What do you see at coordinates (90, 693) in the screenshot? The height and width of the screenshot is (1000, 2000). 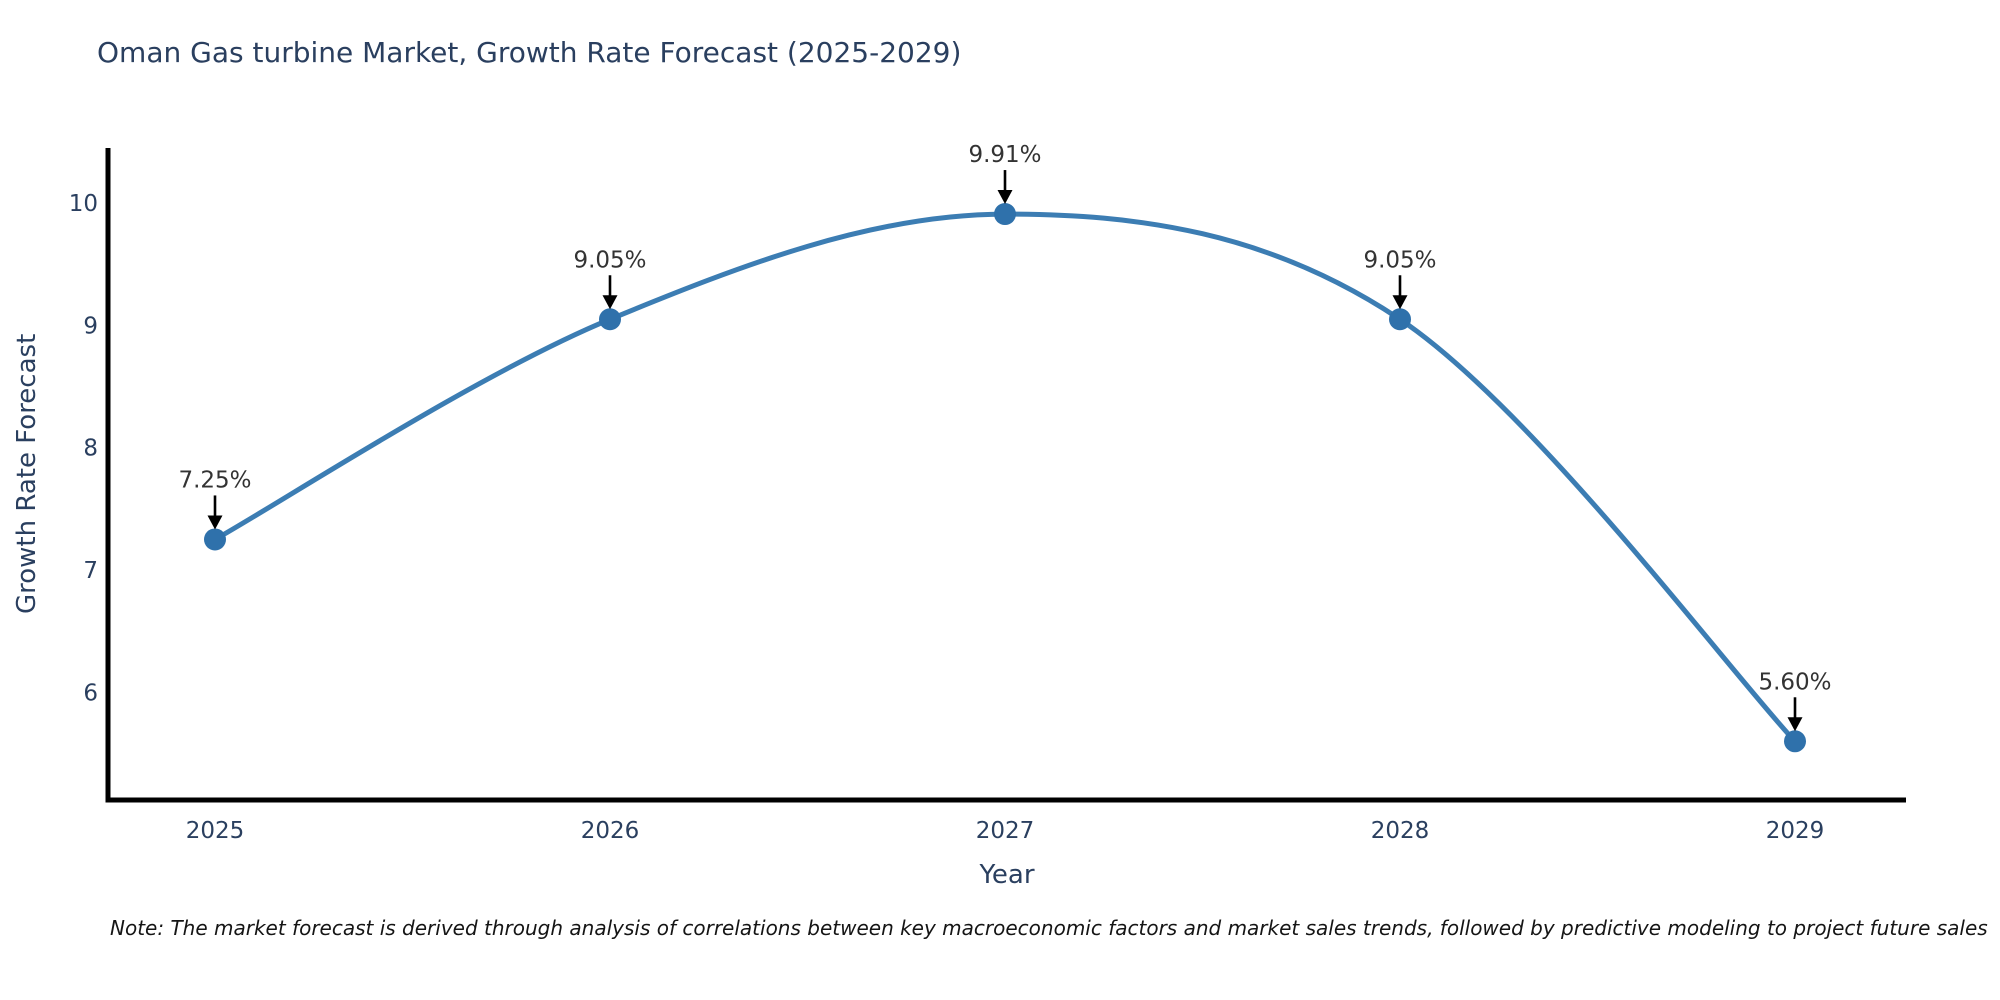 I see `y-tick-label: 6` at bounding box center [90, 693].